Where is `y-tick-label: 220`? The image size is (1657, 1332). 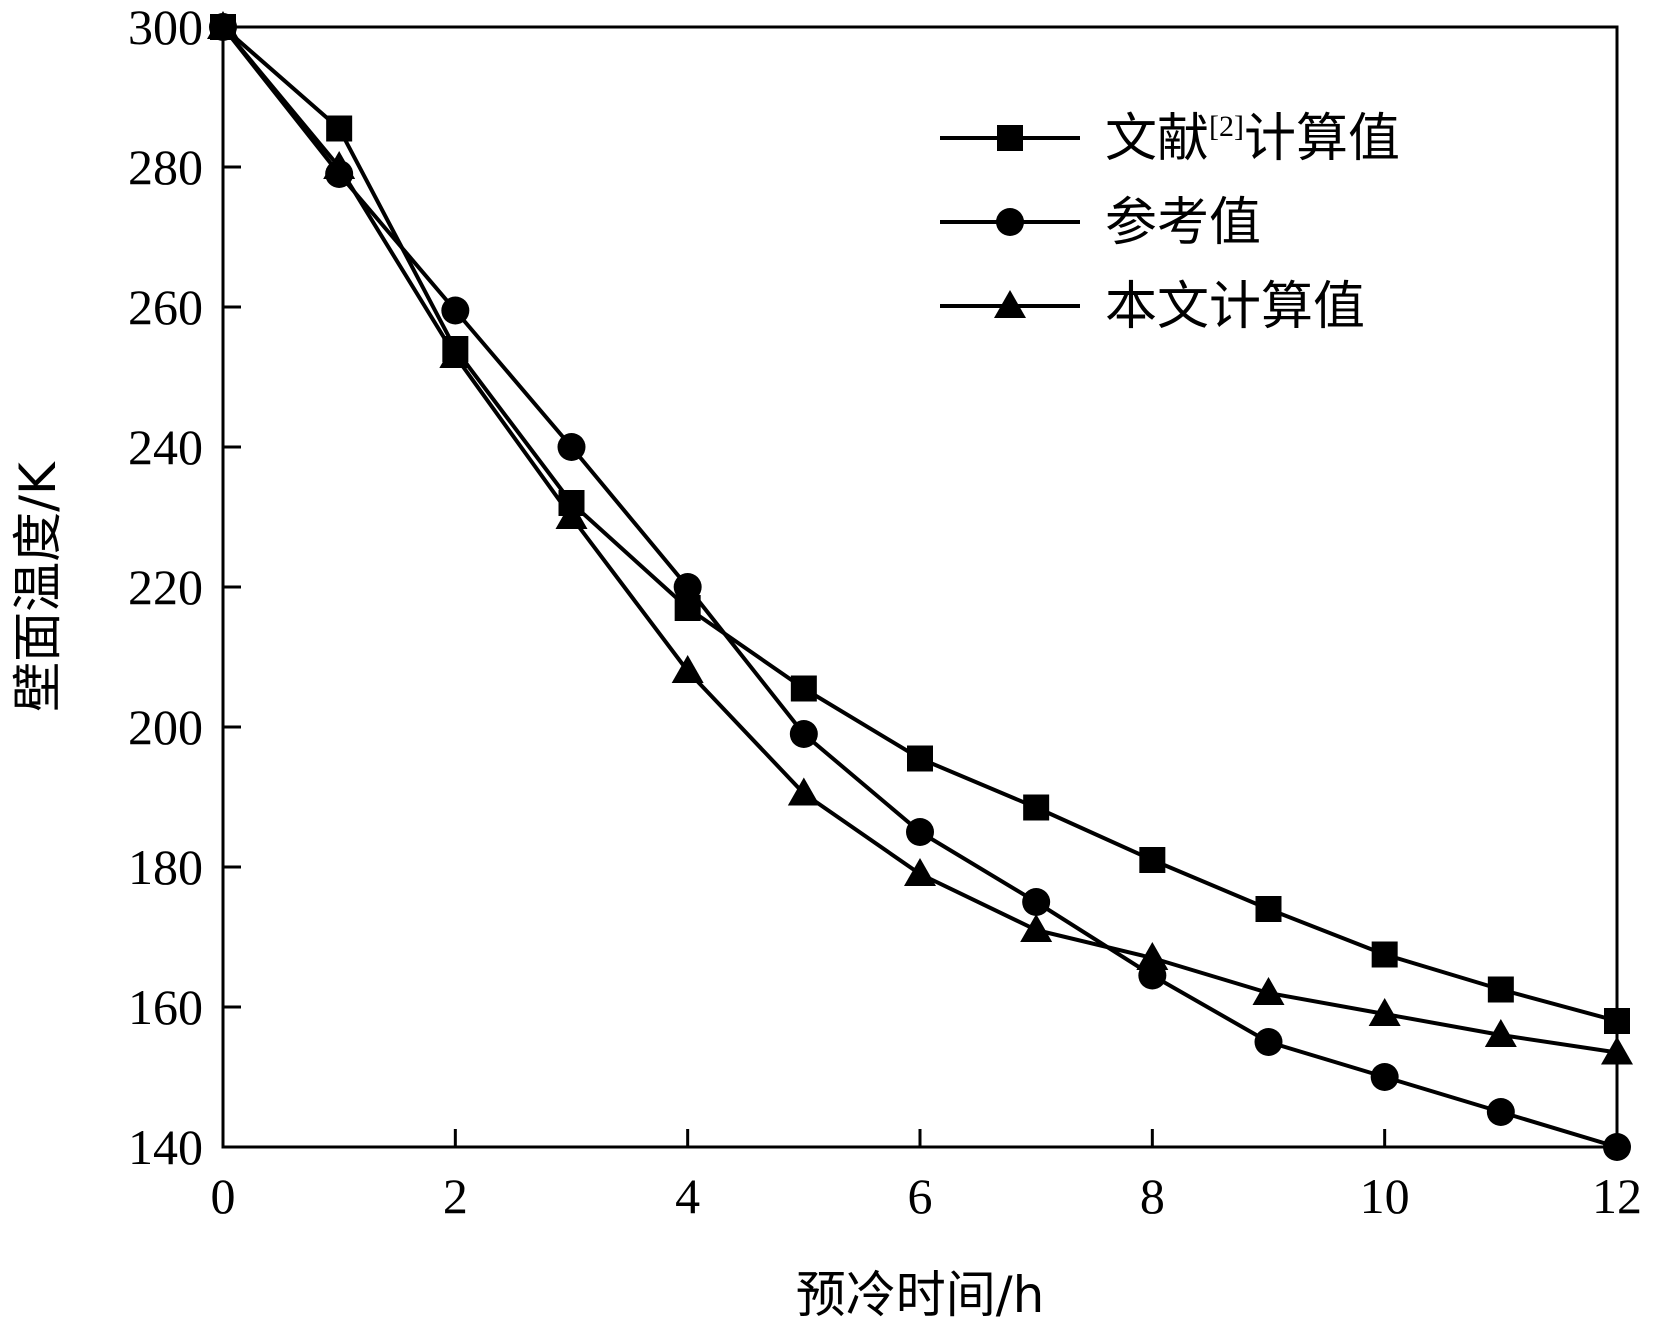 y-tick-label: 220 is located at coordinates (165, 587).